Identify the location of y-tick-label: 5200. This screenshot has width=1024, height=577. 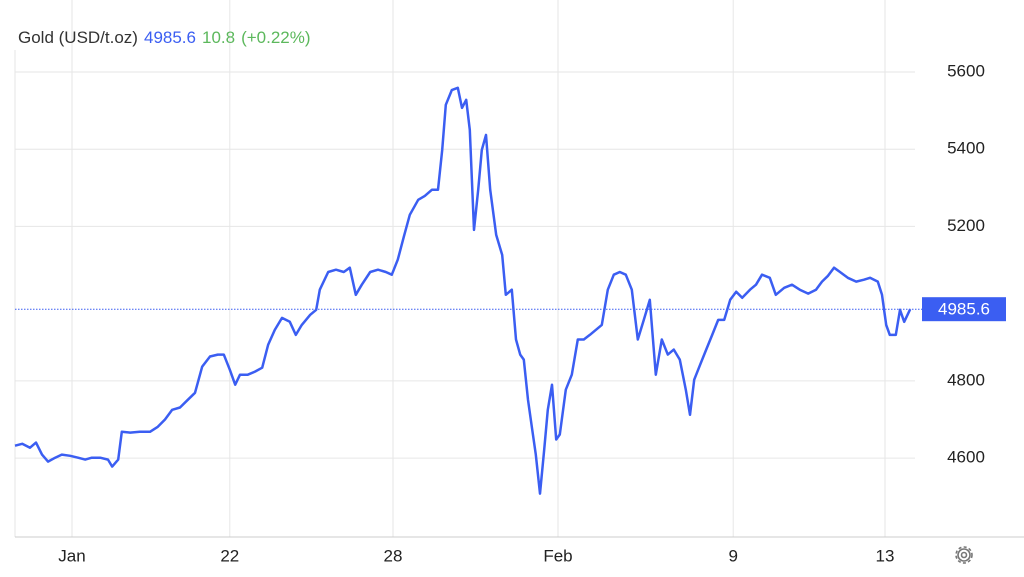
(966, 225).